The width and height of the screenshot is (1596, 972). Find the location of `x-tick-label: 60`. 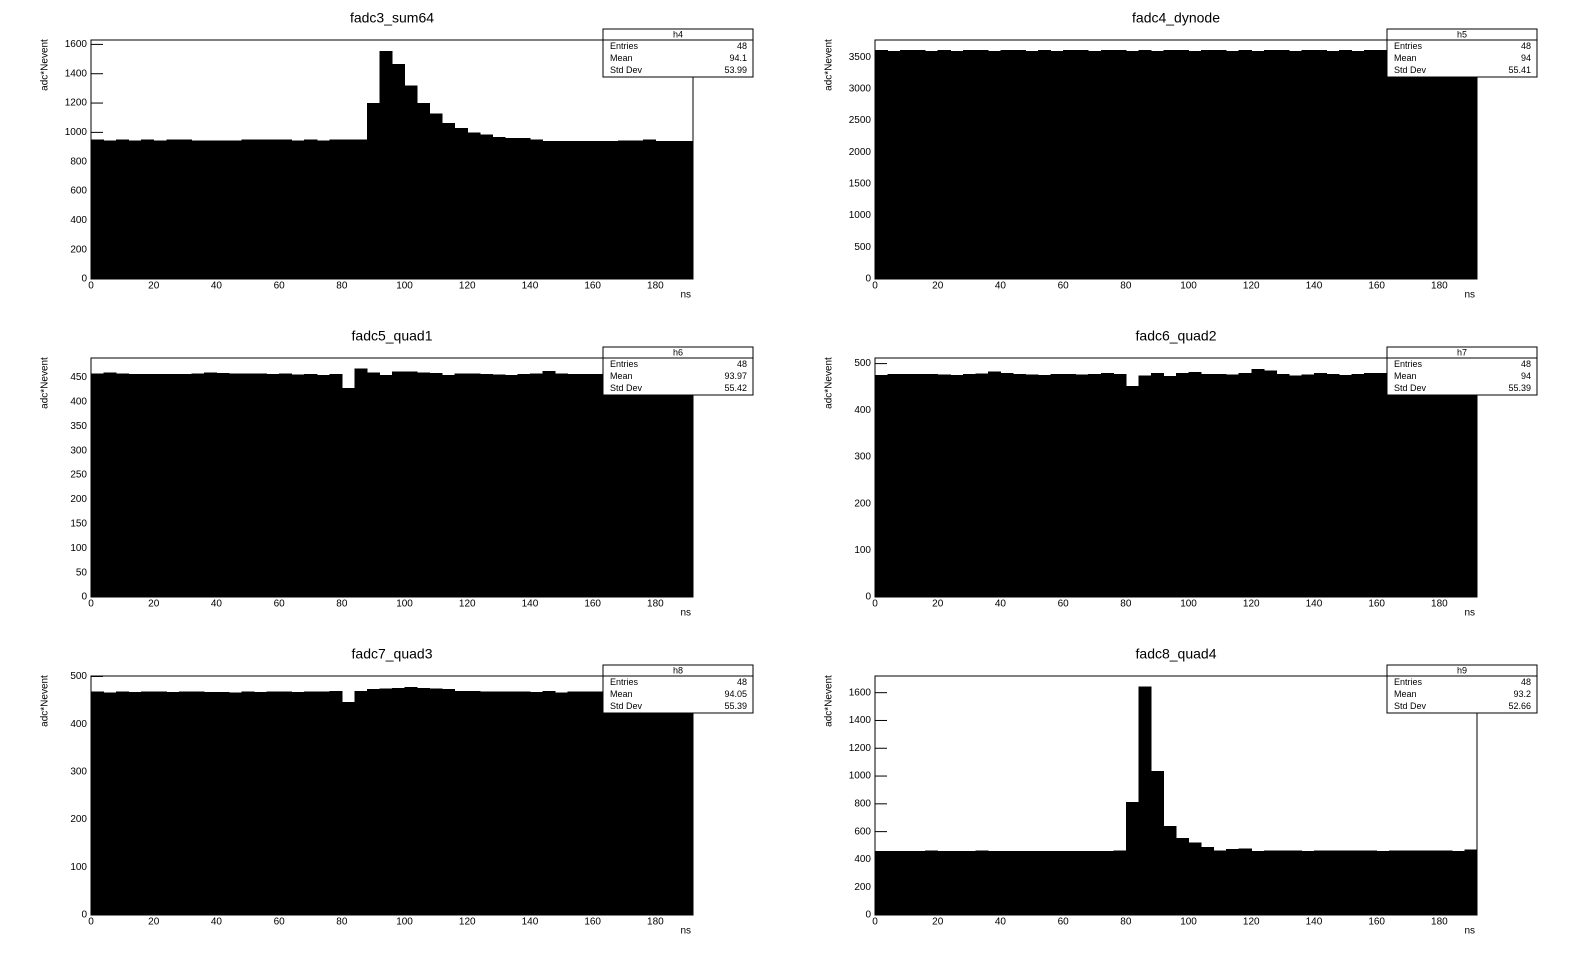

x-tick-label: 60 is located at coordinates (1064, 286).